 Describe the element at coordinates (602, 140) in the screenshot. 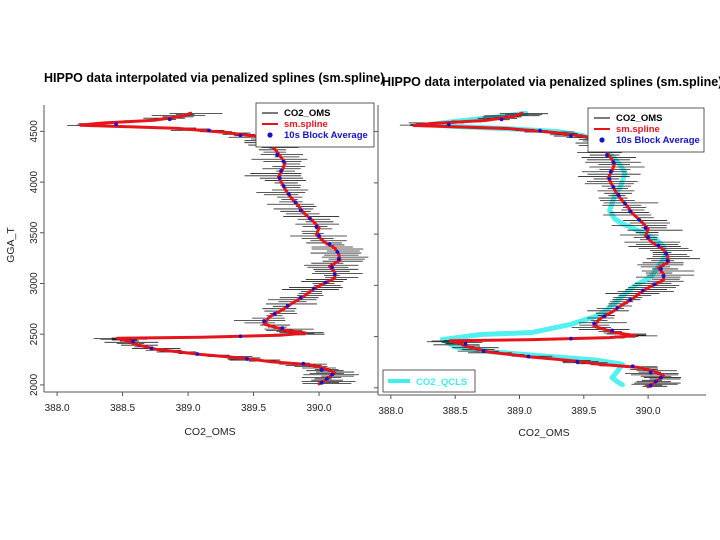

I see `right-legend-swatch-block` at that location.